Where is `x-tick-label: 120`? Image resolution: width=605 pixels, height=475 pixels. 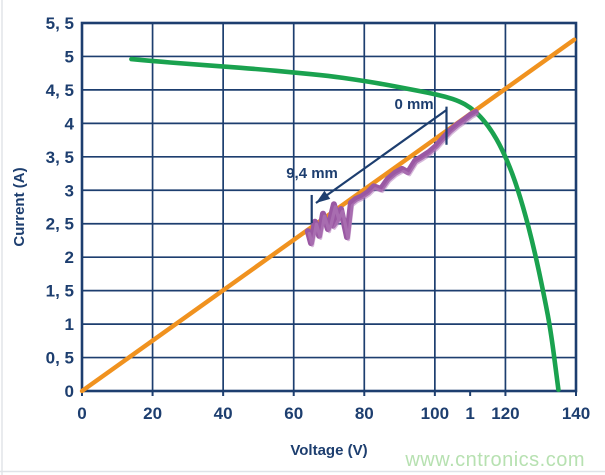
x-tick-label: 120 is located at coordinates (505, 413).